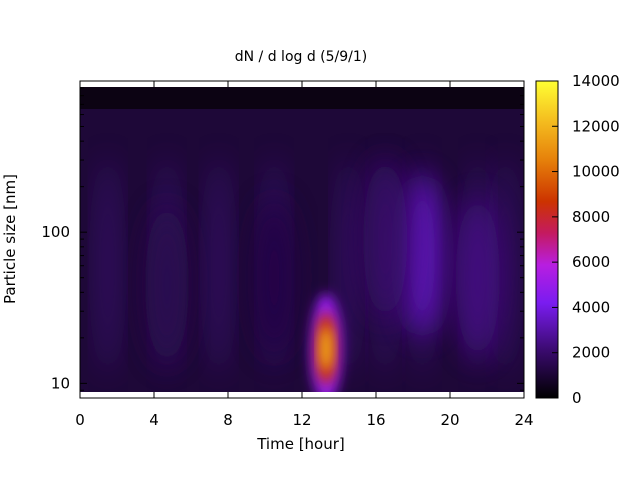 The image size is (640, 480). Describe the element at coordinates (301, 420) in the screenshot. I see `x-tick-label: 12` at that location.